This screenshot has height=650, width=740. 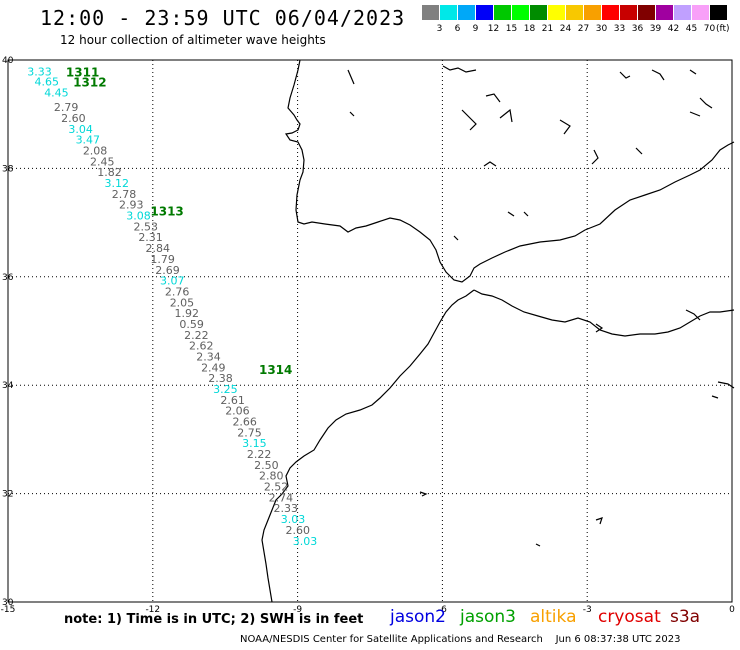 I want to click on legend-label: 45, so click(x=691, y=29).